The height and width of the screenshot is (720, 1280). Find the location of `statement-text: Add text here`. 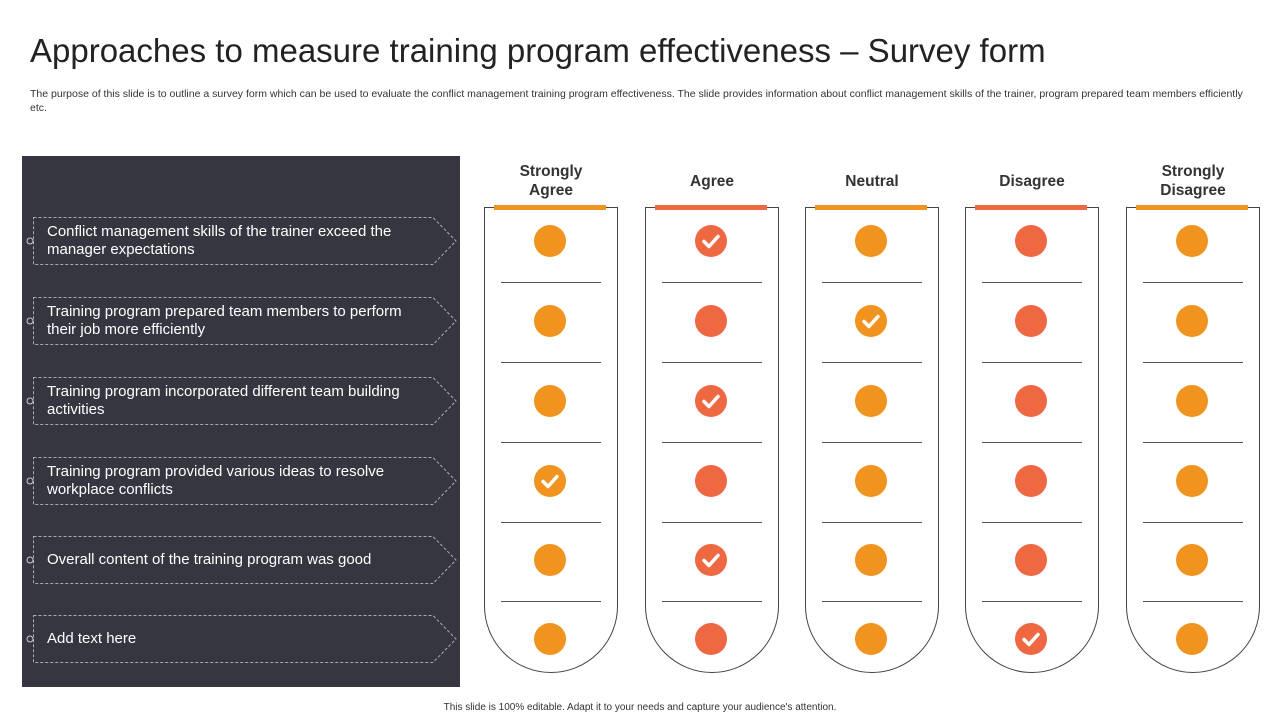

statement-text: Add text here is located at coordinates (92, 638).